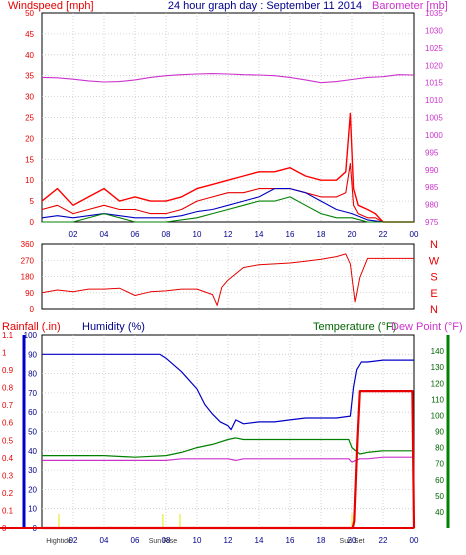  What do you see at coordinates (29, 97) in the screenshot?
I see `wind-y-tick-label: 30` at bounding box center [29, 97].